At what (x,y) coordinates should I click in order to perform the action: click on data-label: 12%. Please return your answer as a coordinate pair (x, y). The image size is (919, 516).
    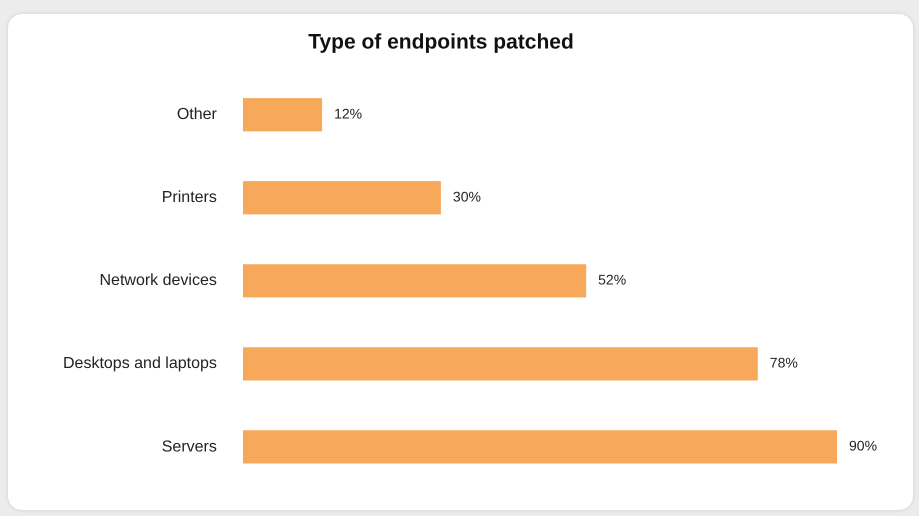
    Looking at the image, I should click on (348, 114).